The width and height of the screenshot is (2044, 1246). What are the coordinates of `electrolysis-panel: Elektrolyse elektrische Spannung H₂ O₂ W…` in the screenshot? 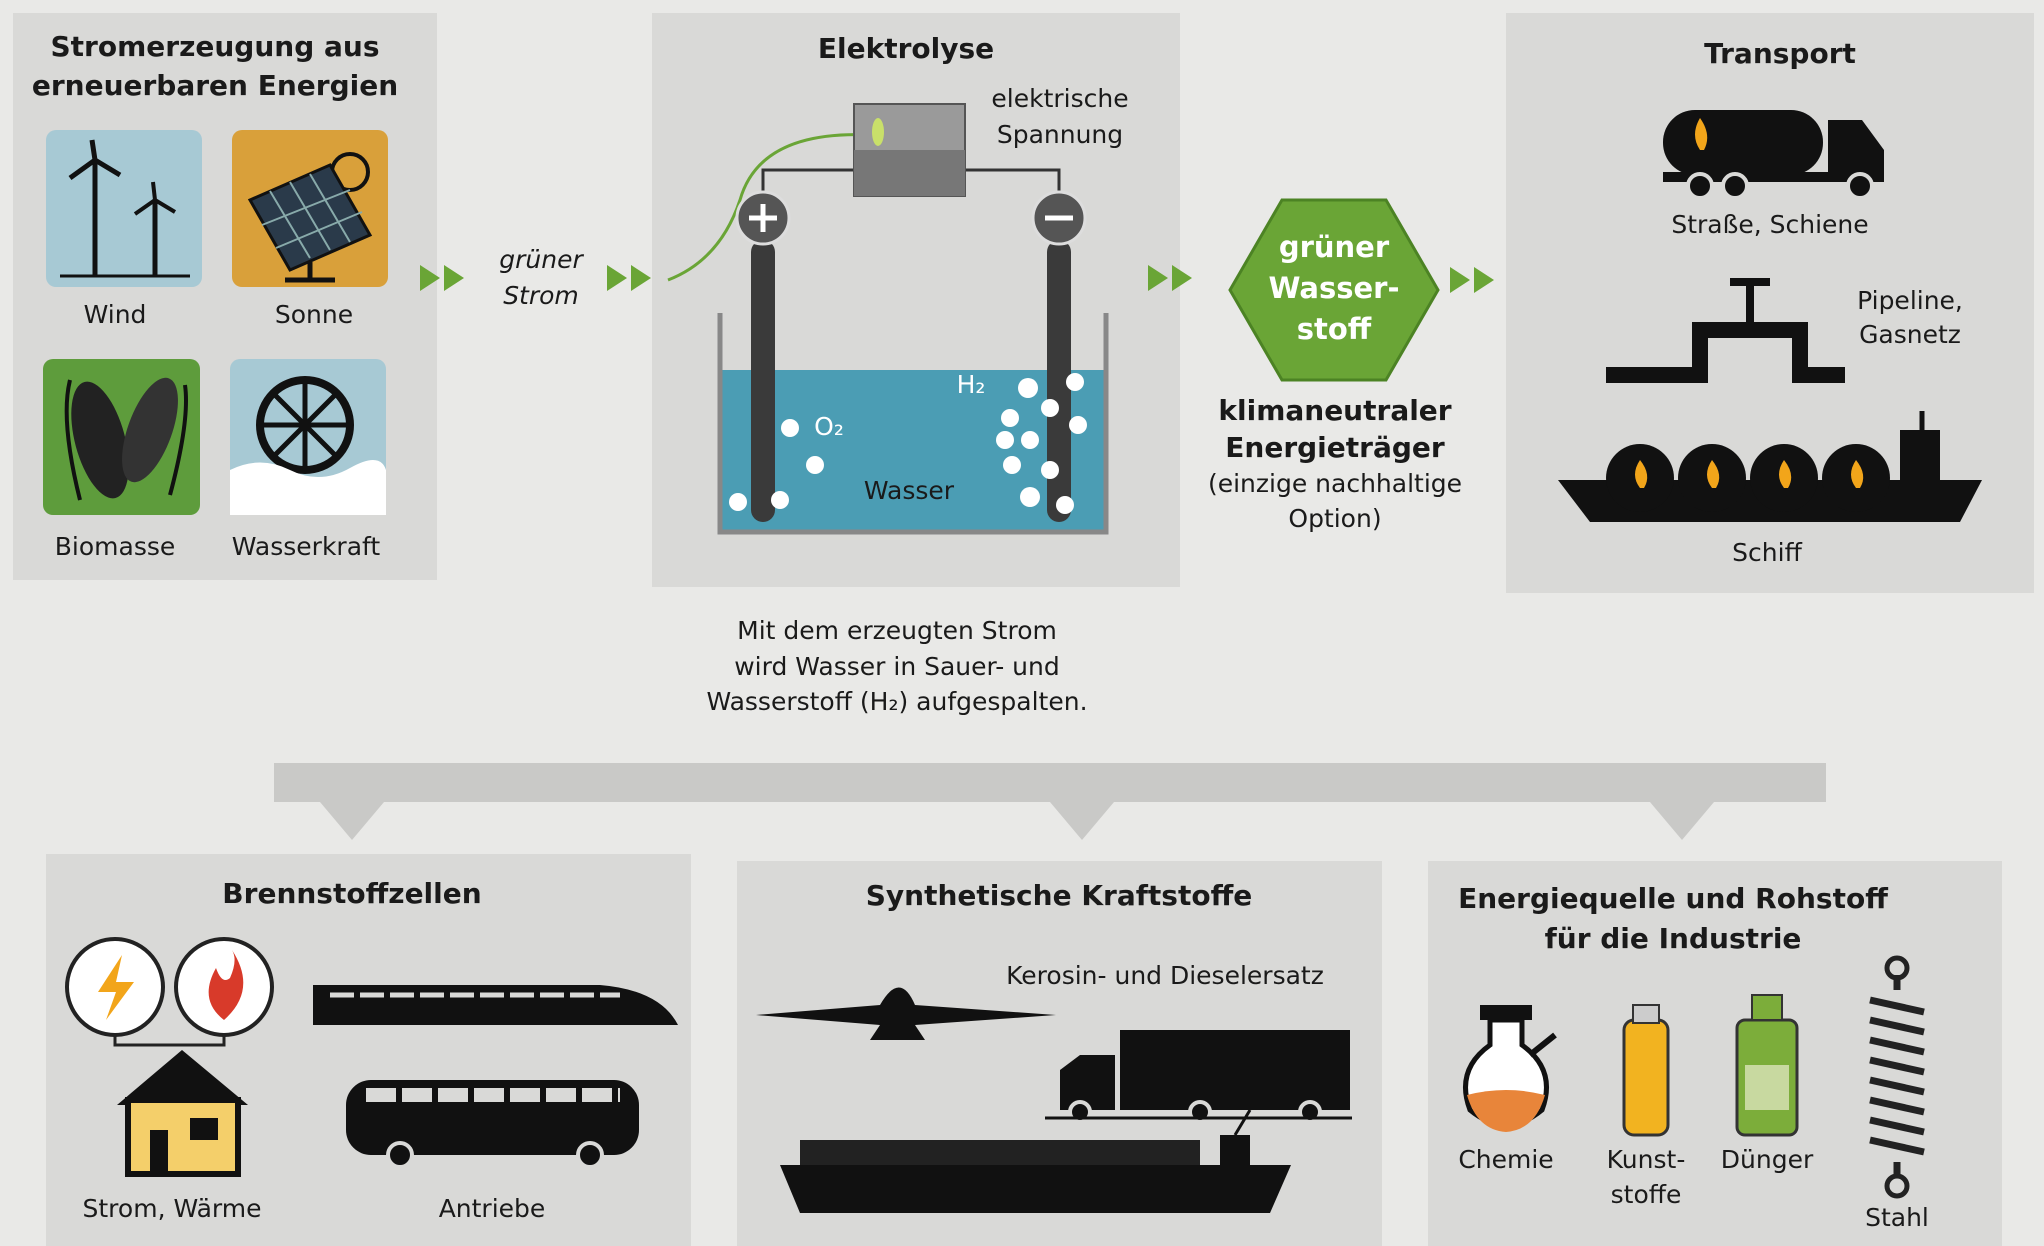 It's located at (898, 374).